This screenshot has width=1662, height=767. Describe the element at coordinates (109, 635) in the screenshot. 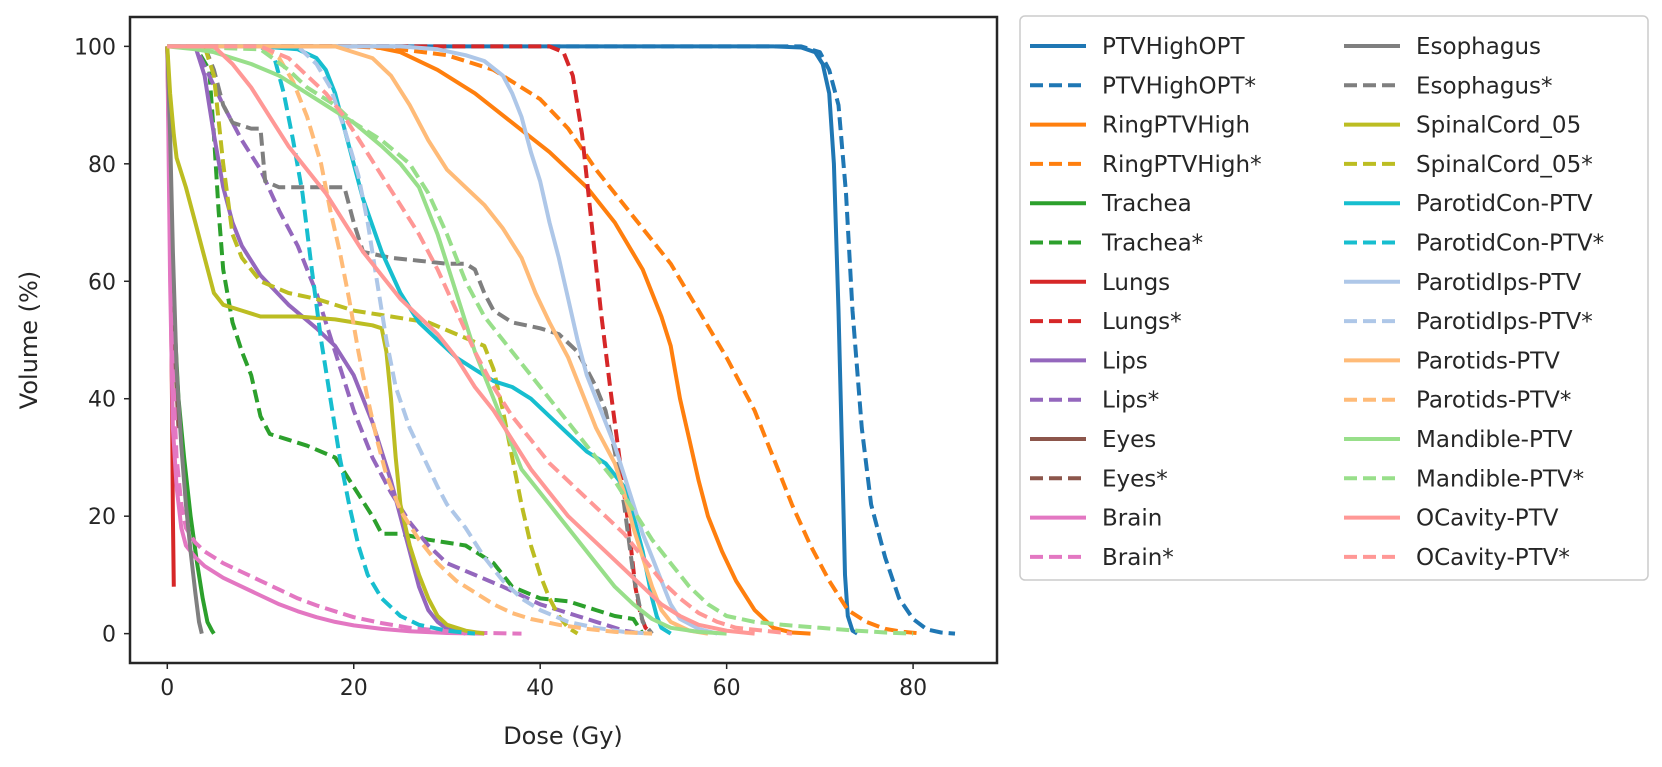

I see `y-tick-label: 0` at that location.